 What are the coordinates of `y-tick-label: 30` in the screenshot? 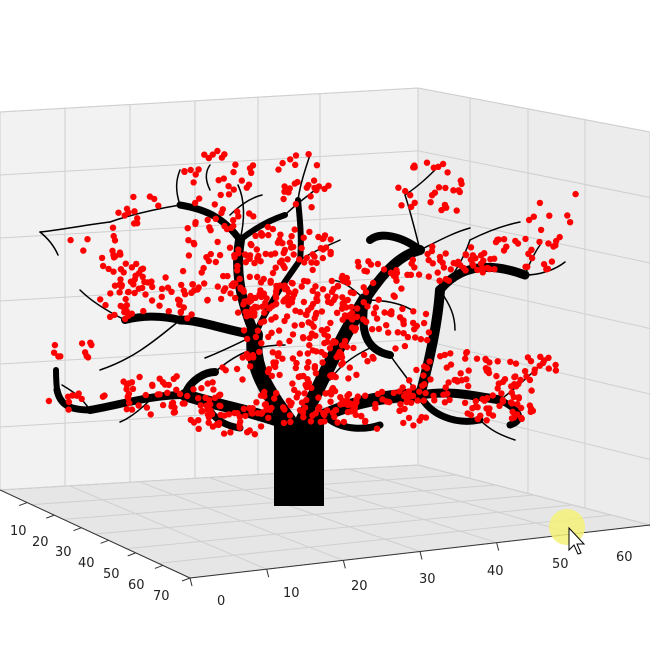 It's located at (427, 579).